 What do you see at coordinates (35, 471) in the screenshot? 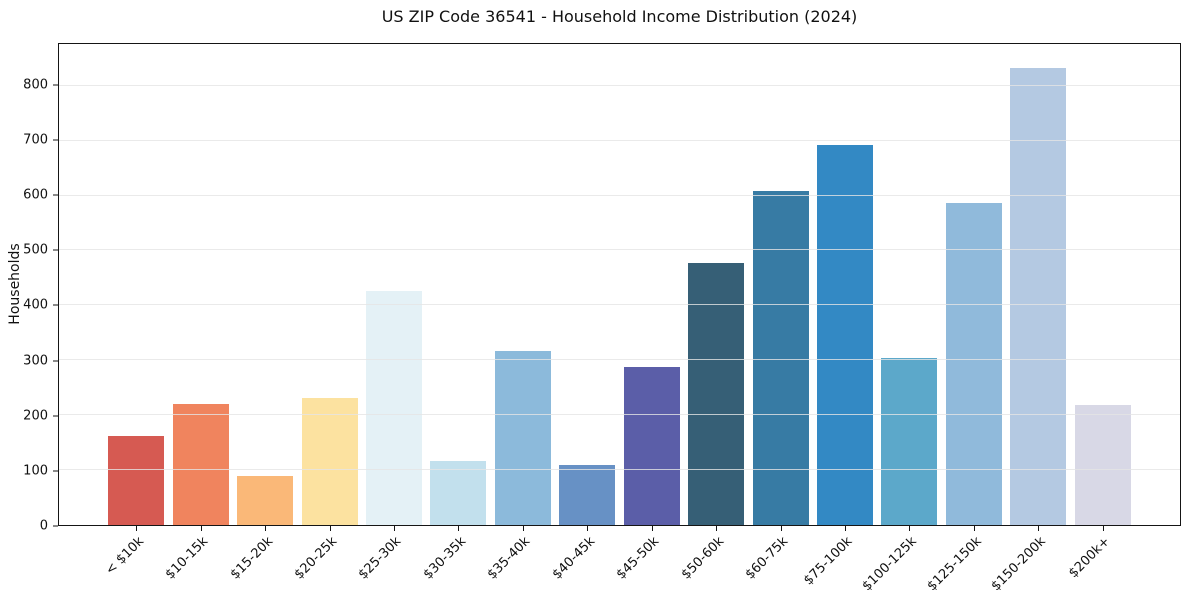
I see `y-tick-label: 100` at bounding box center [35, 471].